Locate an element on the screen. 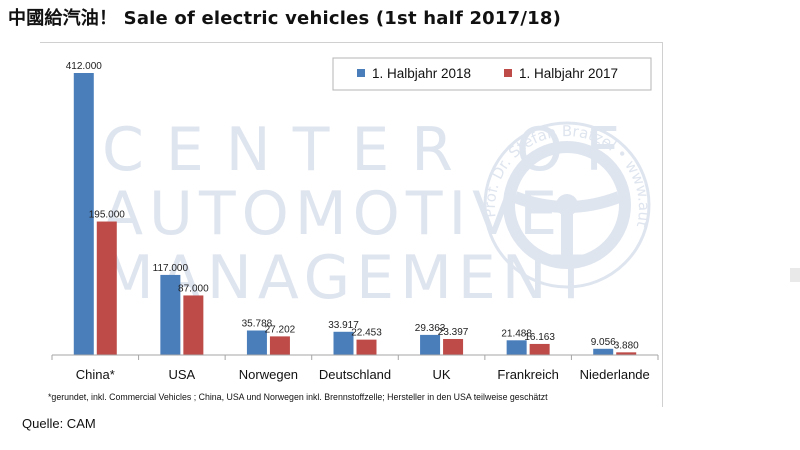 The height and width of the screenshot is (450, 800). edge-marker is located at coordinates (795, 275).